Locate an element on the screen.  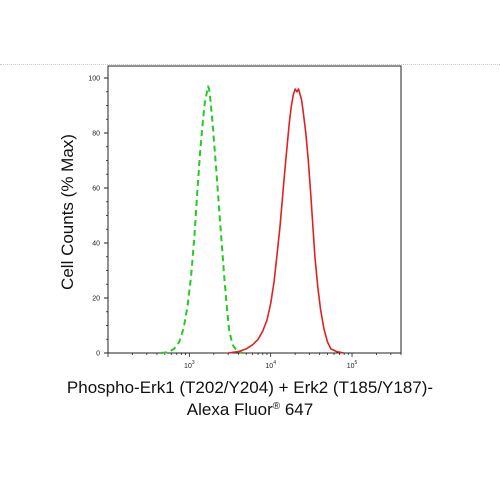
y-tick-label: 20 is located at coordinates (96, 299).